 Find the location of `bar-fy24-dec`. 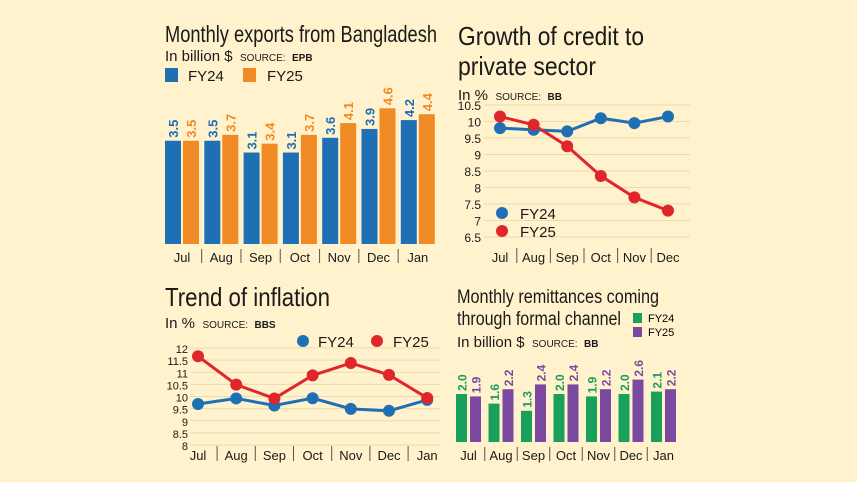

bar-fy24-dec is located at coordinates (624, 418).